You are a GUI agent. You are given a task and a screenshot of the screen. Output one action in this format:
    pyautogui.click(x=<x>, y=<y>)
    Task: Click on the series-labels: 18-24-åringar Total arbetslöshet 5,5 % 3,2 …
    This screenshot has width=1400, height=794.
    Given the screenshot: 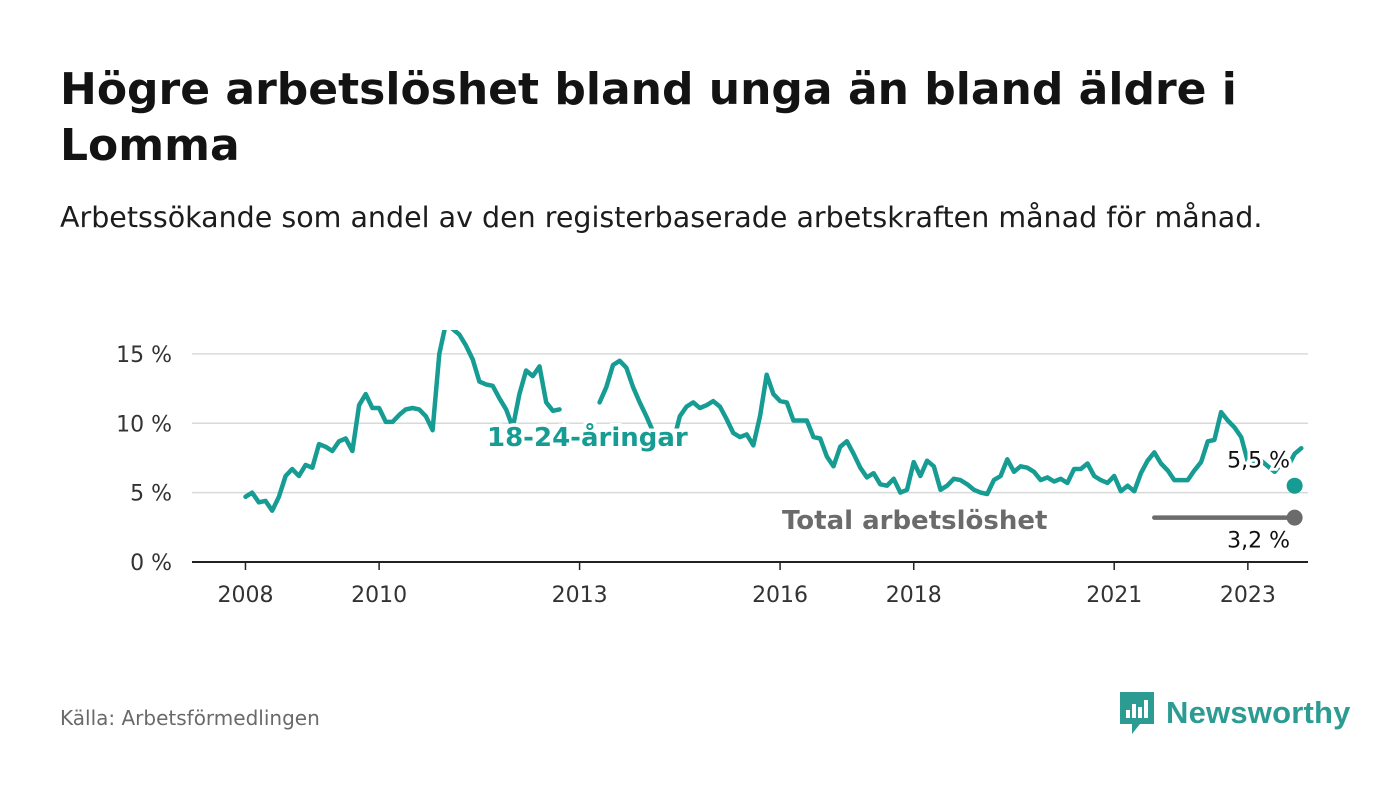 What is the action you would take?
    pyautogui.click(x=893, y=487)
    